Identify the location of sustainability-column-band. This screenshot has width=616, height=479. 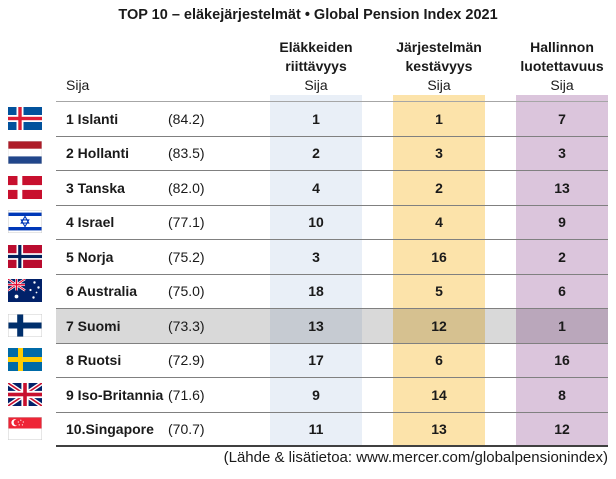
(439, 270).